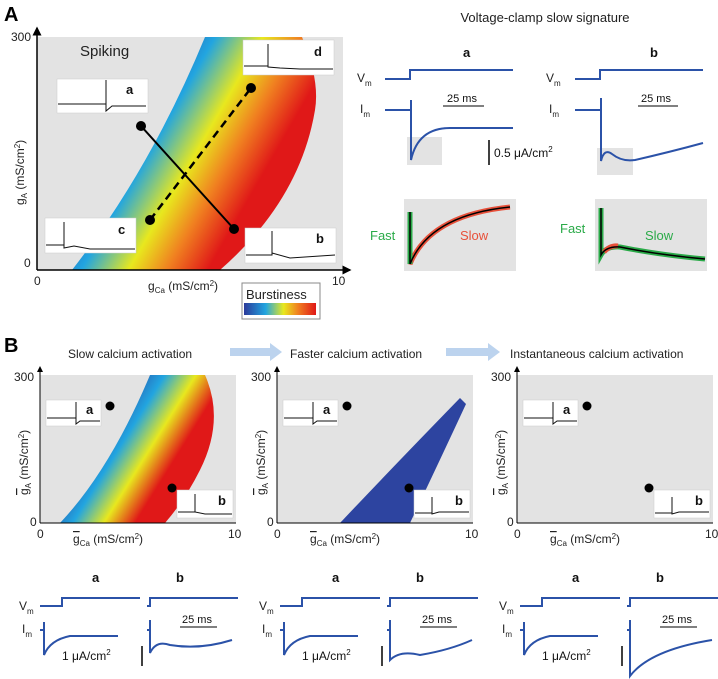  What do you see at coordinates (523, 152) in the screenshot?
I see `current-scale: 0.5 μA/cm2` at bounding box center [523, 152].